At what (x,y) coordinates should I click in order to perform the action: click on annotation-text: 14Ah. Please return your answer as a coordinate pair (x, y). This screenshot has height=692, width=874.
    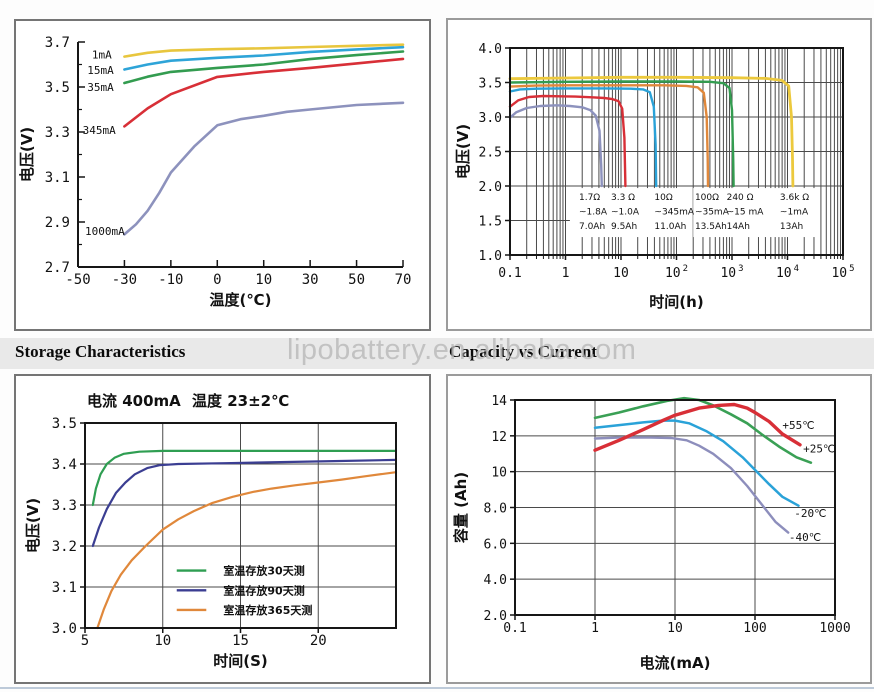
    Looking at the image, I should click on (738, 227).